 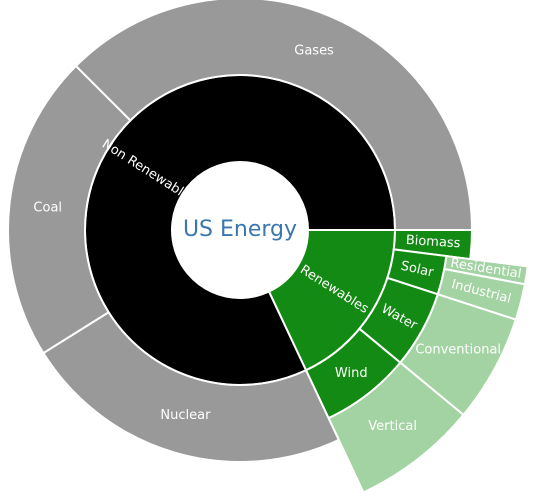 What do you see at coordinates (240, 229) in the screenshot?
I see `root-label: US Energy` at bounding box center [240, 229].